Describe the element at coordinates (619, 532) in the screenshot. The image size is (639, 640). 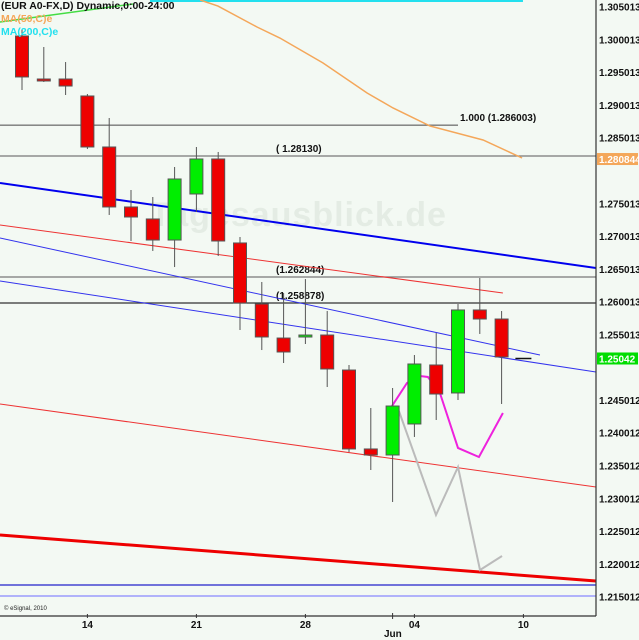
I see `y-tick-label: 1.225012` at that location.